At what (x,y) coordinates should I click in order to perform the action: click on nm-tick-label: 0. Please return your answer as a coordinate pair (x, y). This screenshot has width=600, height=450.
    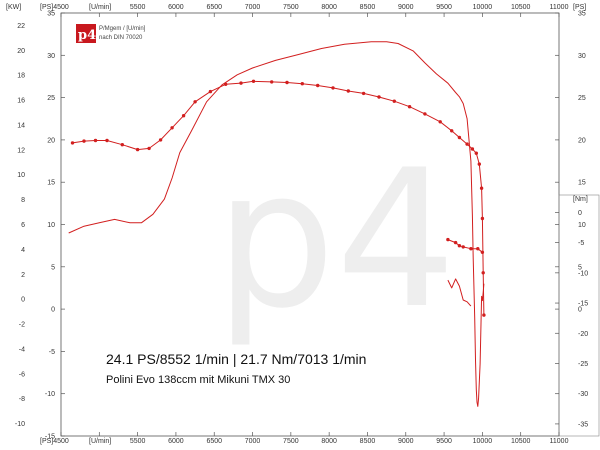
    Looking at the image, I should click on (580, 213).